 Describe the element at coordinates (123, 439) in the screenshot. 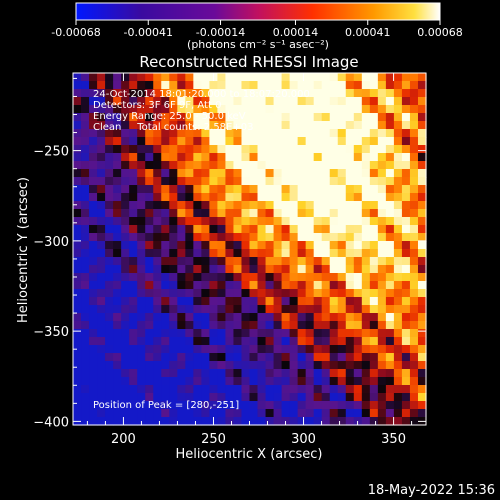

I see `x-tick-label: 200` at that location.